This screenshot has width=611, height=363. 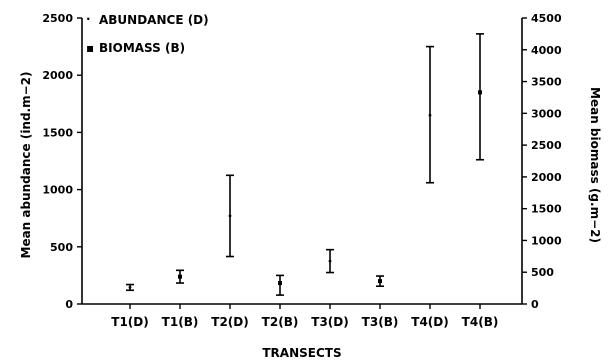 What do you see at coordinates (57, 190) in the screenshot?
I see `left-tick-label: 1000` at bounding box center [57, 190].